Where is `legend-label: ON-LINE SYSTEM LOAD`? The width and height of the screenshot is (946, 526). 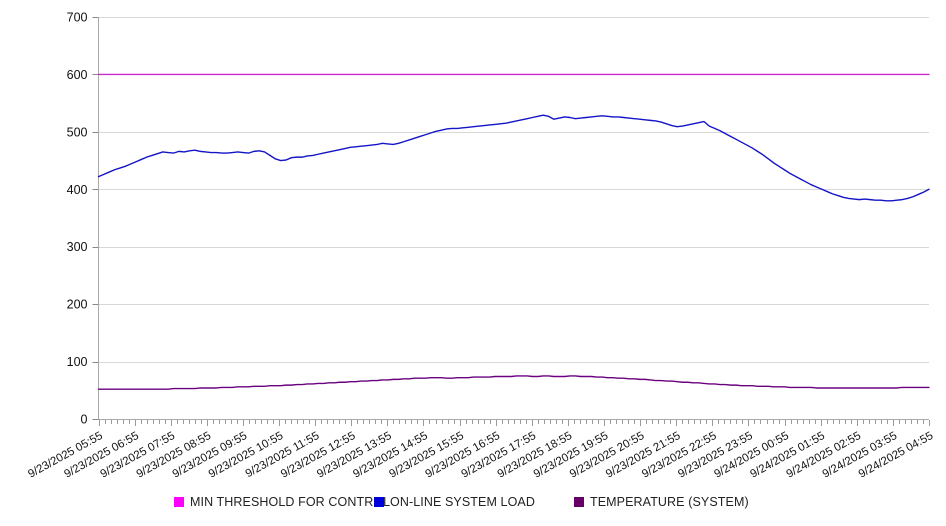 legend-label: ON-LINE SYSTEM LOAD is located at coordinates (462, 502).